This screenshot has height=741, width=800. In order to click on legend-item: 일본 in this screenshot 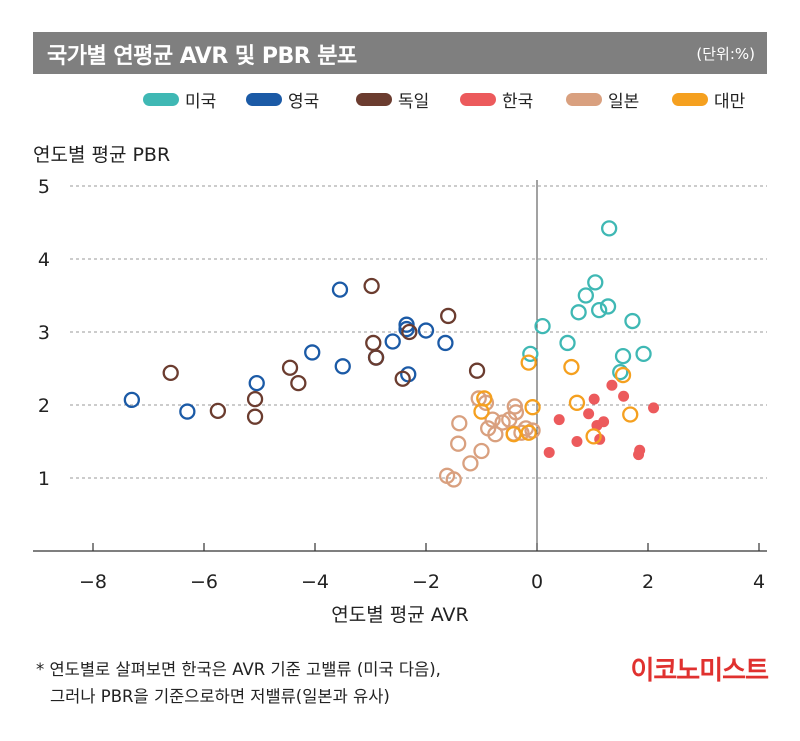, I will do `click(602, 99)`.